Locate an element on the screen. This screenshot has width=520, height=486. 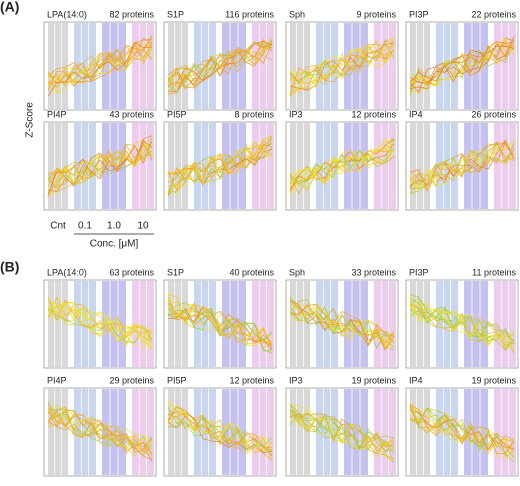
protein-count: 82 proteins is located at coordinates (131, 14).